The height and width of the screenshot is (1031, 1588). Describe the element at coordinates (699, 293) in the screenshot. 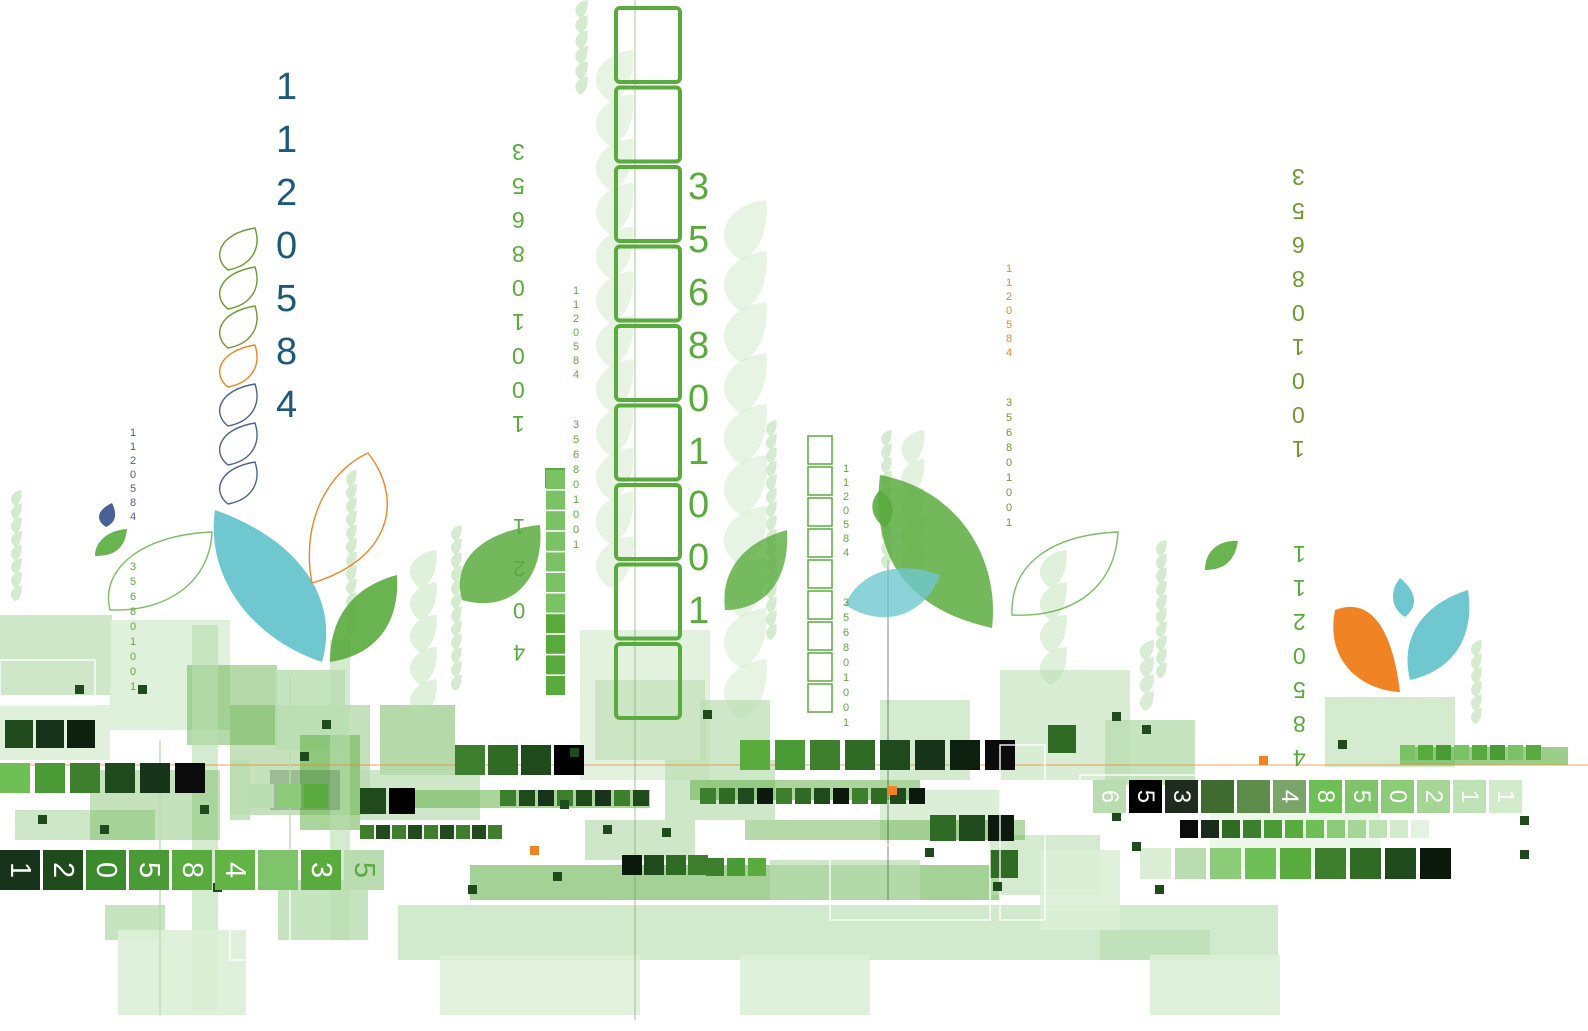

I see `digit: 6` at that location.